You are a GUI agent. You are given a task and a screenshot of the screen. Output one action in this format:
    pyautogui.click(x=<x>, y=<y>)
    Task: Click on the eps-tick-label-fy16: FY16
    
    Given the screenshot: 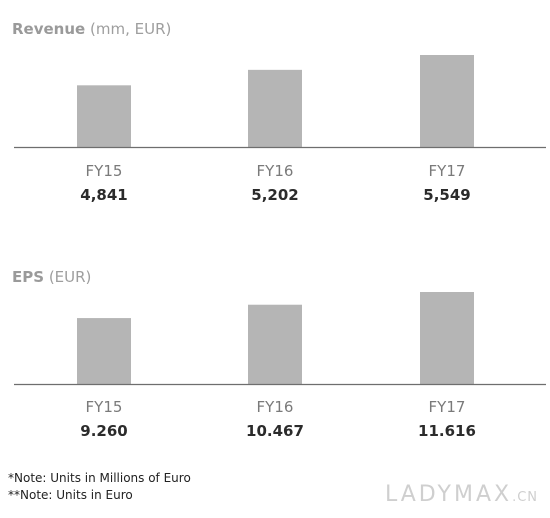 What is the action you would take?
    pyautogui.click(x=275, y=407)
    